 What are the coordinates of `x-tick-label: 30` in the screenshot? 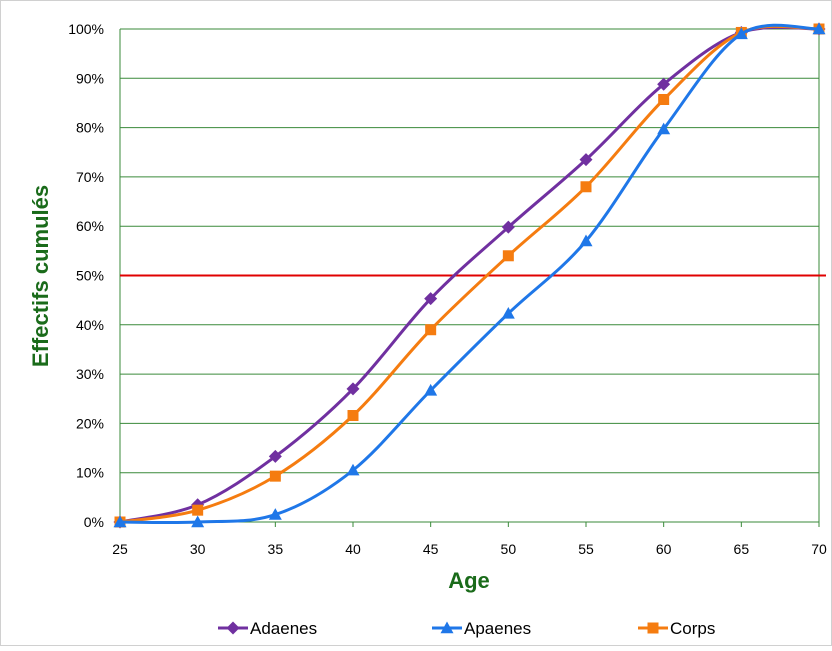 It's located at (198, 549).